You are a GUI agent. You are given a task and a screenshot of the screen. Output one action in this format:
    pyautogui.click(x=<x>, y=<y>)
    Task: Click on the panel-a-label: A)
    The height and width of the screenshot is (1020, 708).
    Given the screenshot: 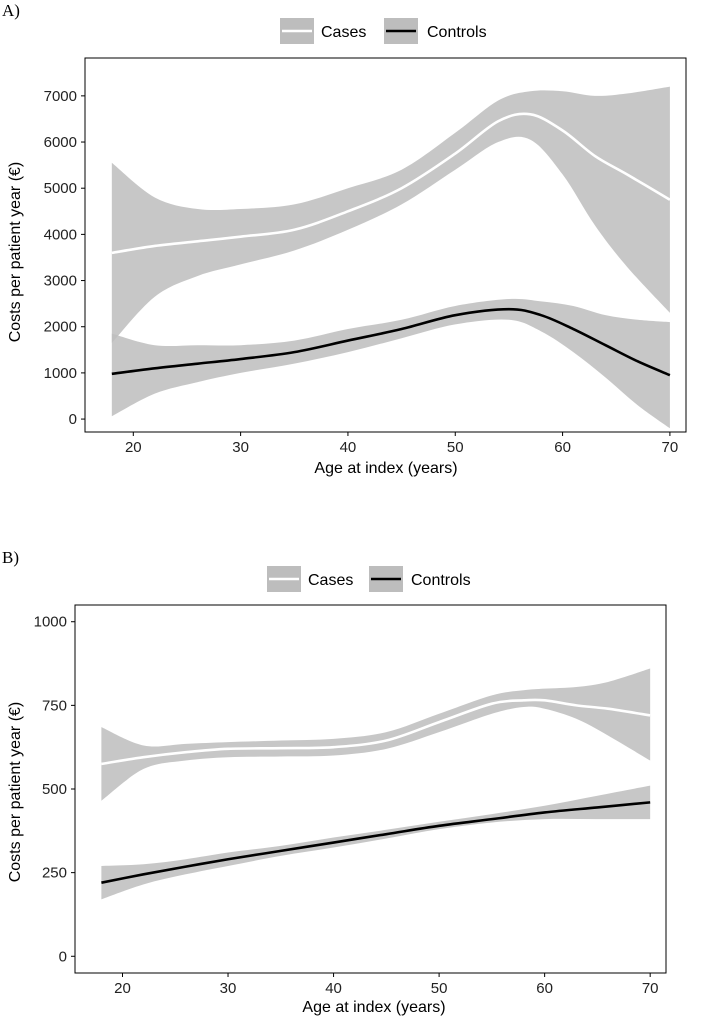 What is the action you would take?
    pyautogui.click(x=11, y=10)
    